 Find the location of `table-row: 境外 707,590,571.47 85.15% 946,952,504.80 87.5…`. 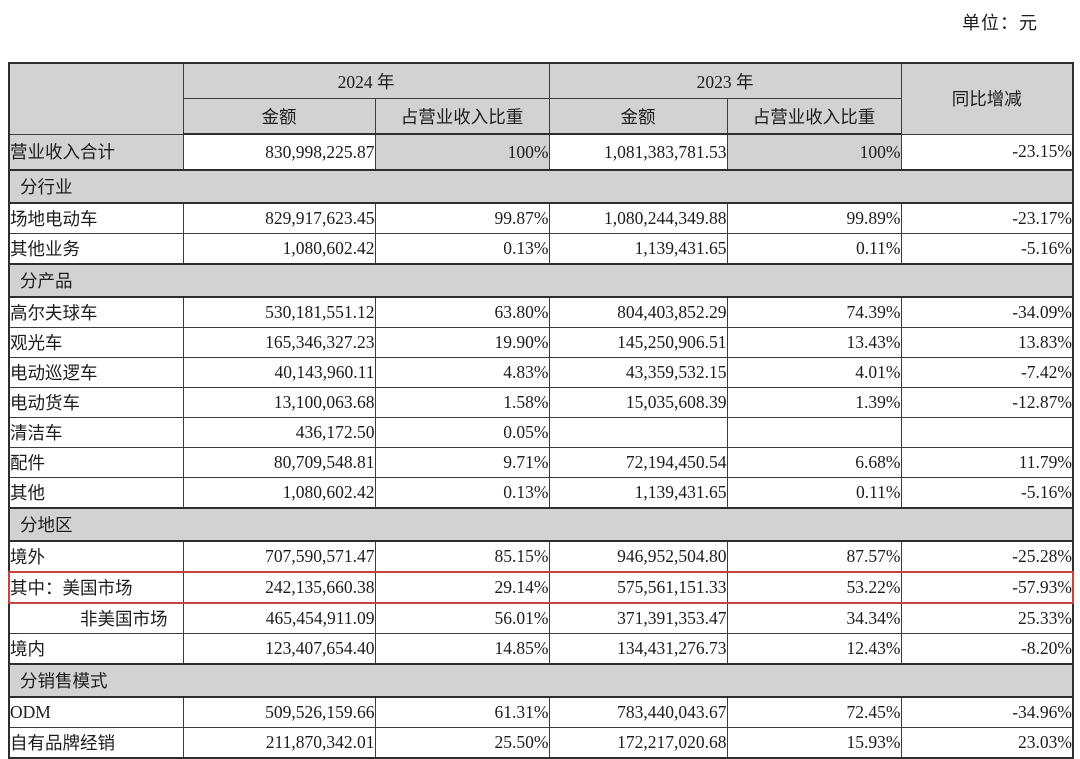

table-row: 境外 707,590,571.47 85.15% 946,952,504.80 87.5… is located at coordinates (541, 556).